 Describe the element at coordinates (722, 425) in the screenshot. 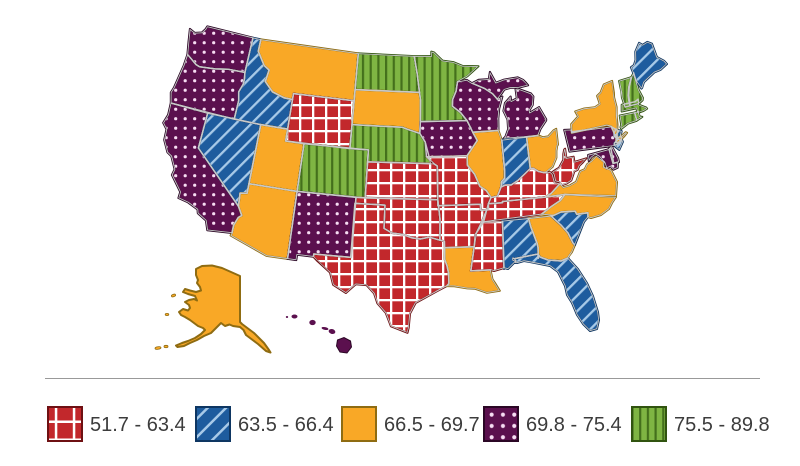

I see `svg-text: 75.5 - 89.8` at that location.